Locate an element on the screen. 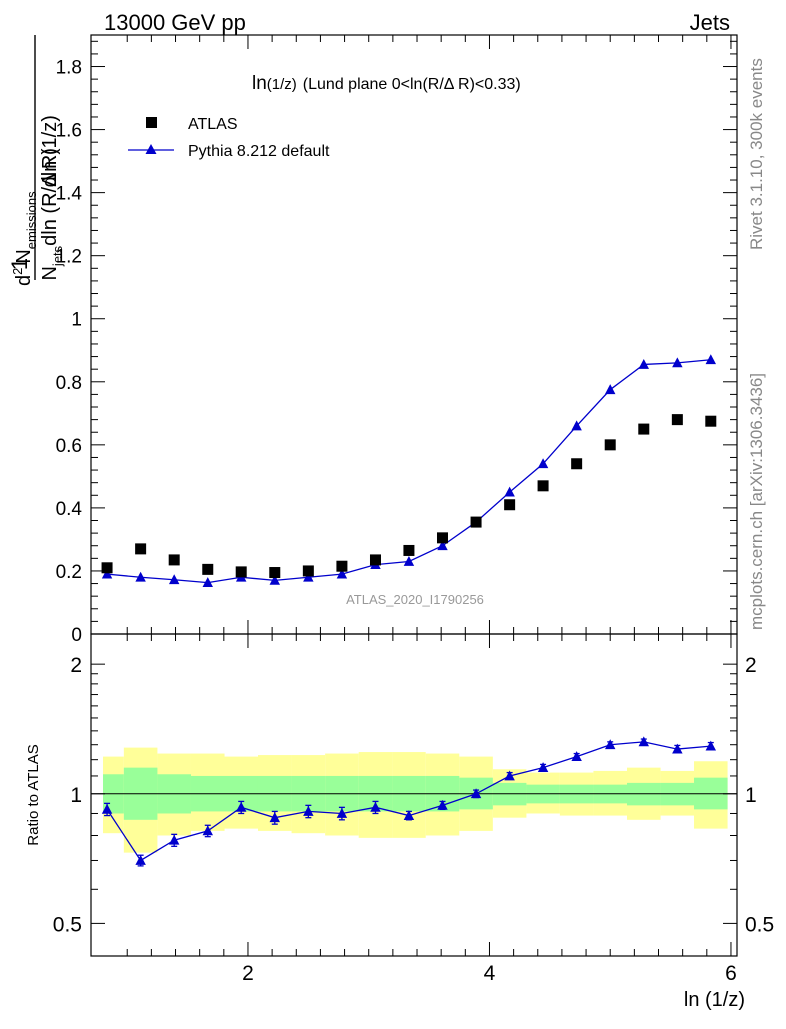 The width and height of the screenshot is (786, 1029). ratio-y-tick-label-right: 0.5 is located at coordinates (759, 924).